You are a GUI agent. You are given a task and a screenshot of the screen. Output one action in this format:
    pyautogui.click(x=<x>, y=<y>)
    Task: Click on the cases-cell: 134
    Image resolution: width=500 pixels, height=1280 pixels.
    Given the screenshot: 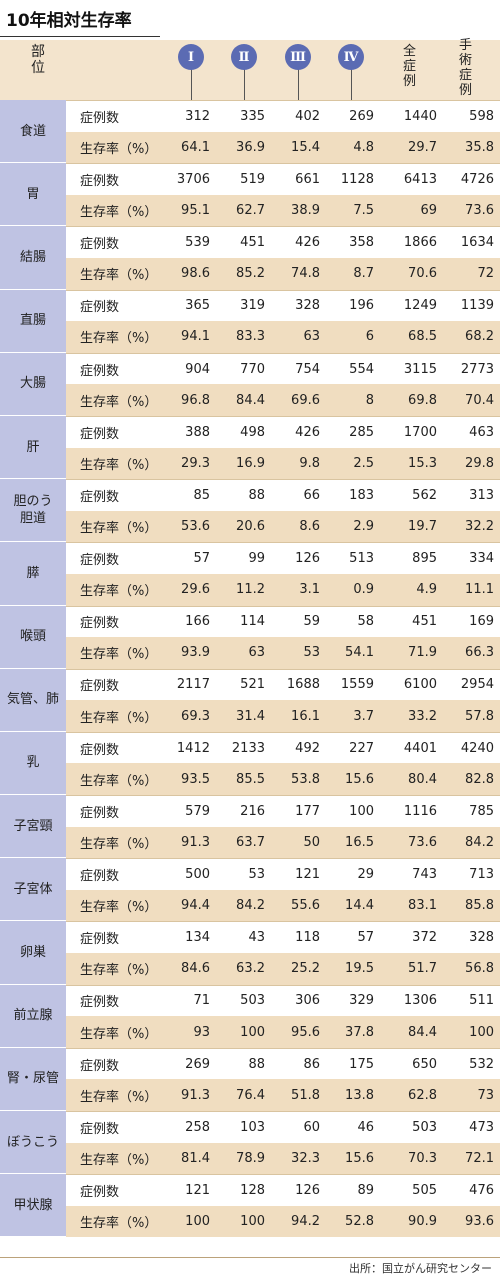 What is the action you would take?
    pyautogui.click(x=197, y=938)
    